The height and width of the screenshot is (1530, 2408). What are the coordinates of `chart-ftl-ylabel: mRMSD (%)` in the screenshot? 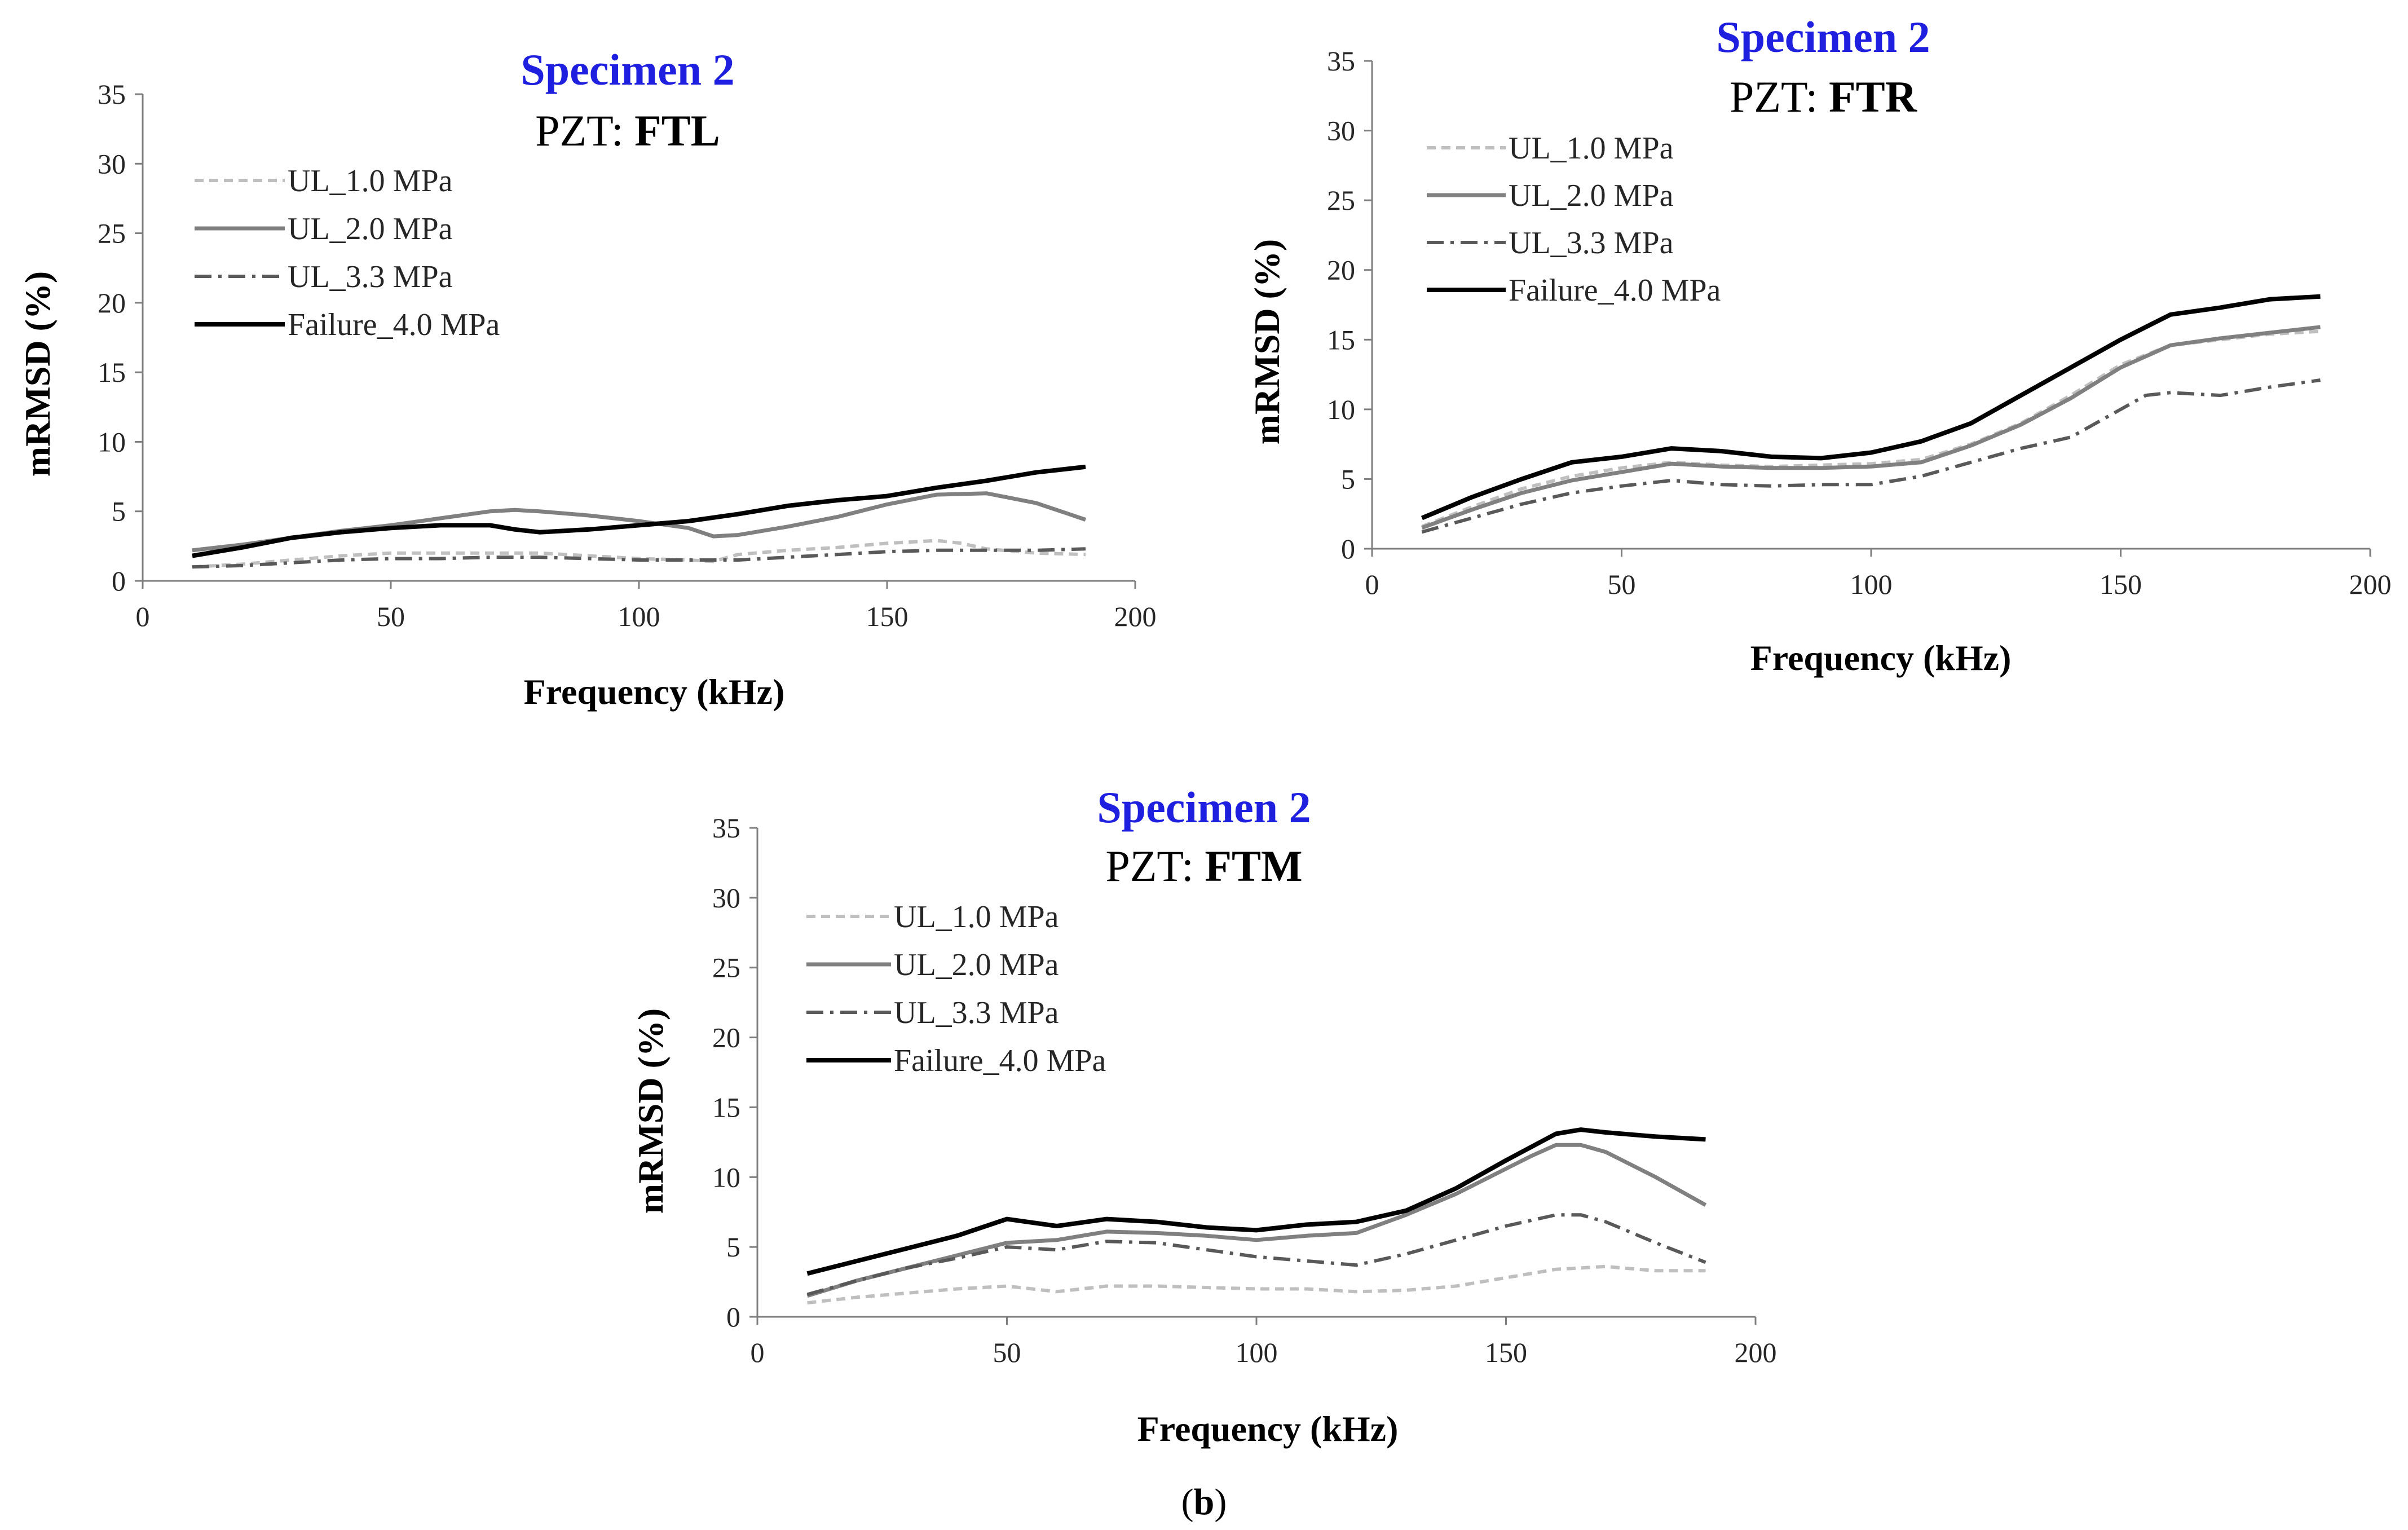 It's located at (37, 374).